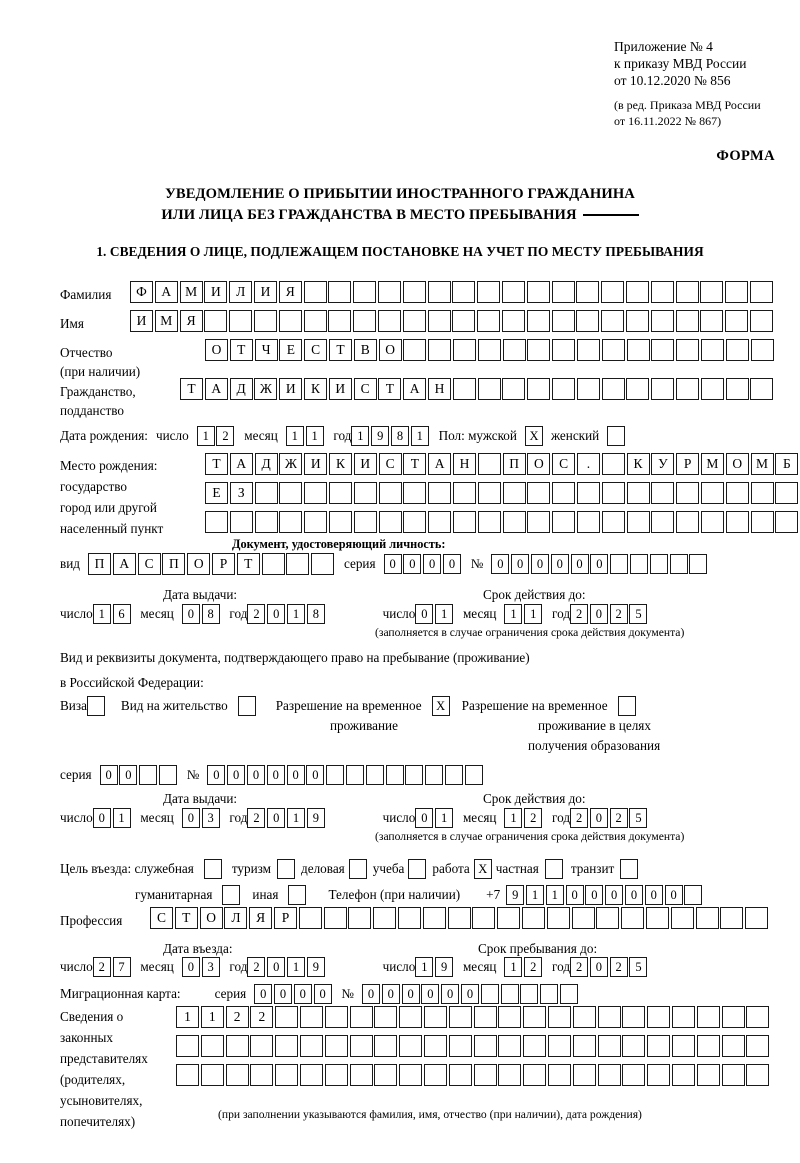 This screenshot has height=1163, width=800. Describe the element at coordinates (266, 350) in the screenshot. I see `char-cell: Ч` at that location.